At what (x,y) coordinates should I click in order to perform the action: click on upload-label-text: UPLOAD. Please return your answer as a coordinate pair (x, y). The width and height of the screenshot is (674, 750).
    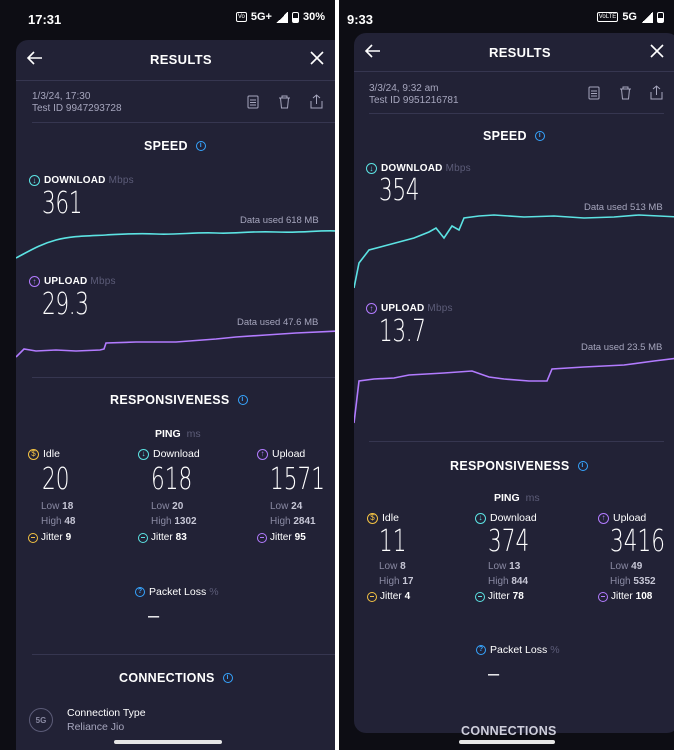
    Looking at the image, I should click on (403, 308).